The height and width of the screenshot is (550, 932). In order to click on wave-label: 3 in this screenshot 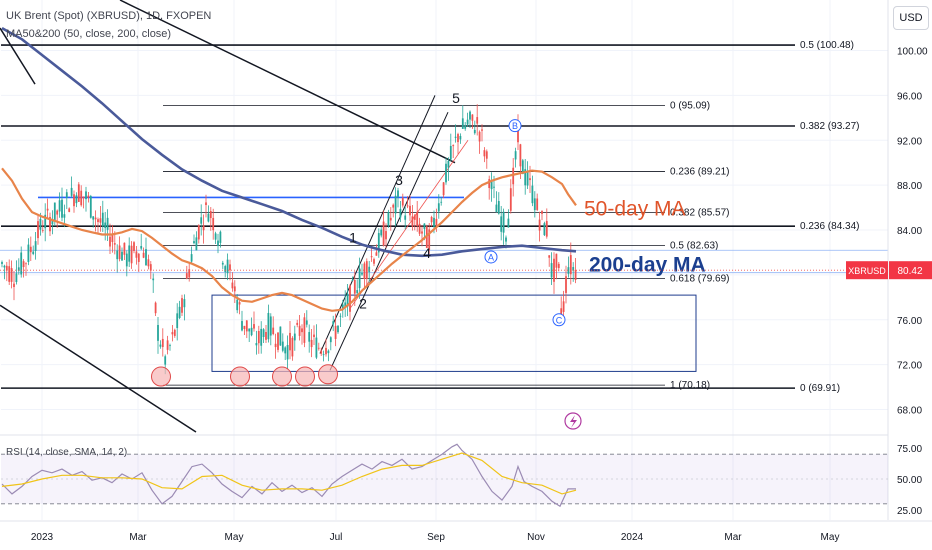, I will do `click(399, 180)`.